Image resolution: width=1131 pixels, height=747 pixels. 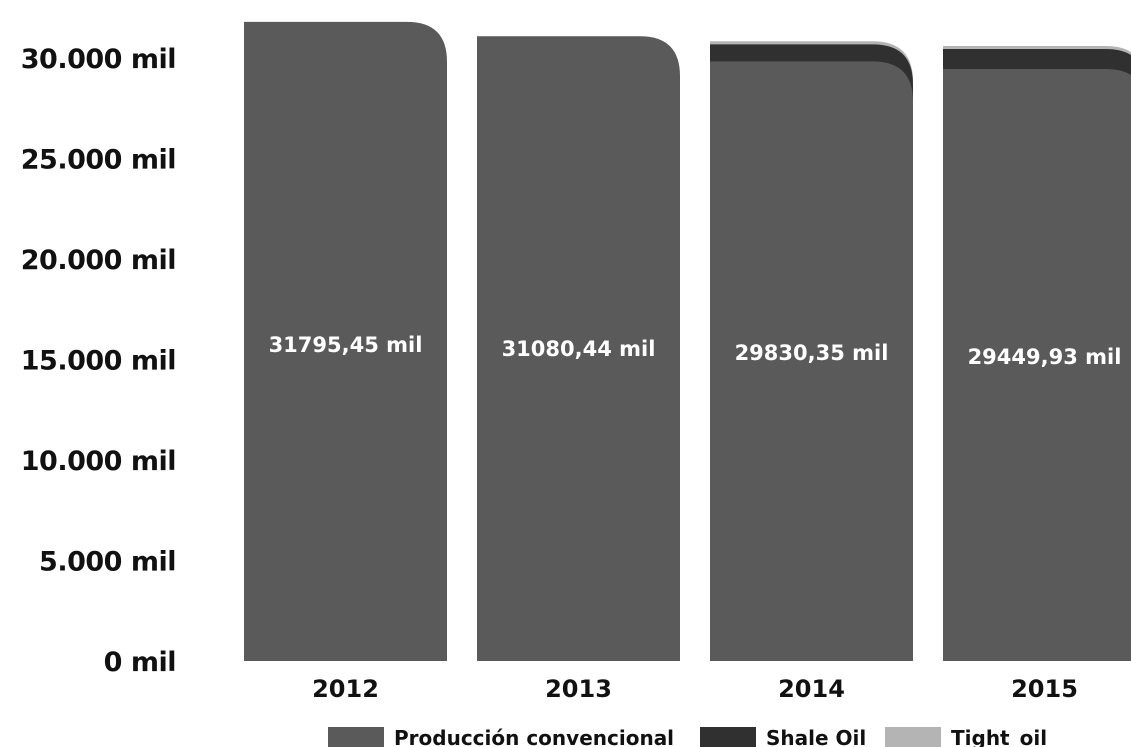 I want to click on x-tick-label: 2012, so click(x=345, y=689).